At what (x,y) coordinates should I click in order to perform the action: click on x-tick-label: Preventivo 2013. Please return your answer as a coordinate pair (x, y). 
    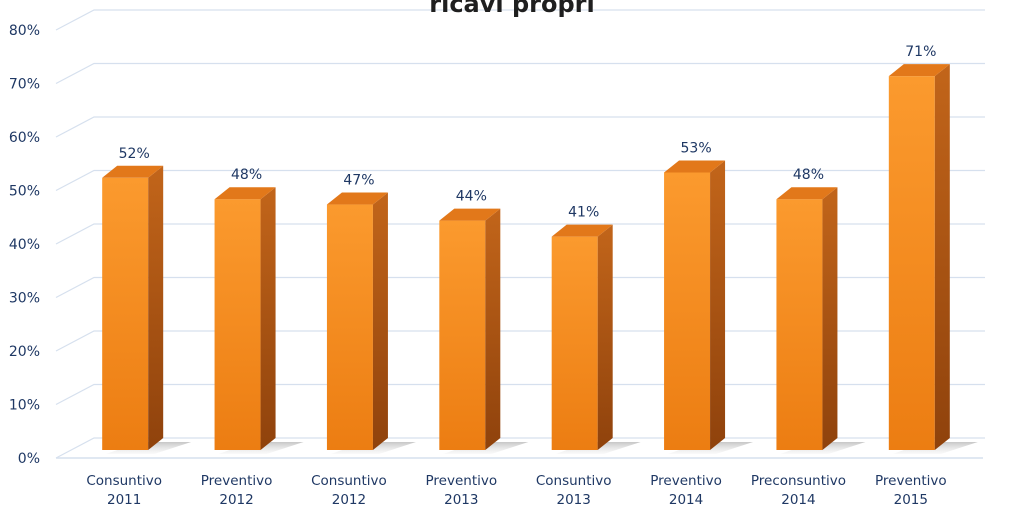
    Looking at the image, I should click on (462, 490).